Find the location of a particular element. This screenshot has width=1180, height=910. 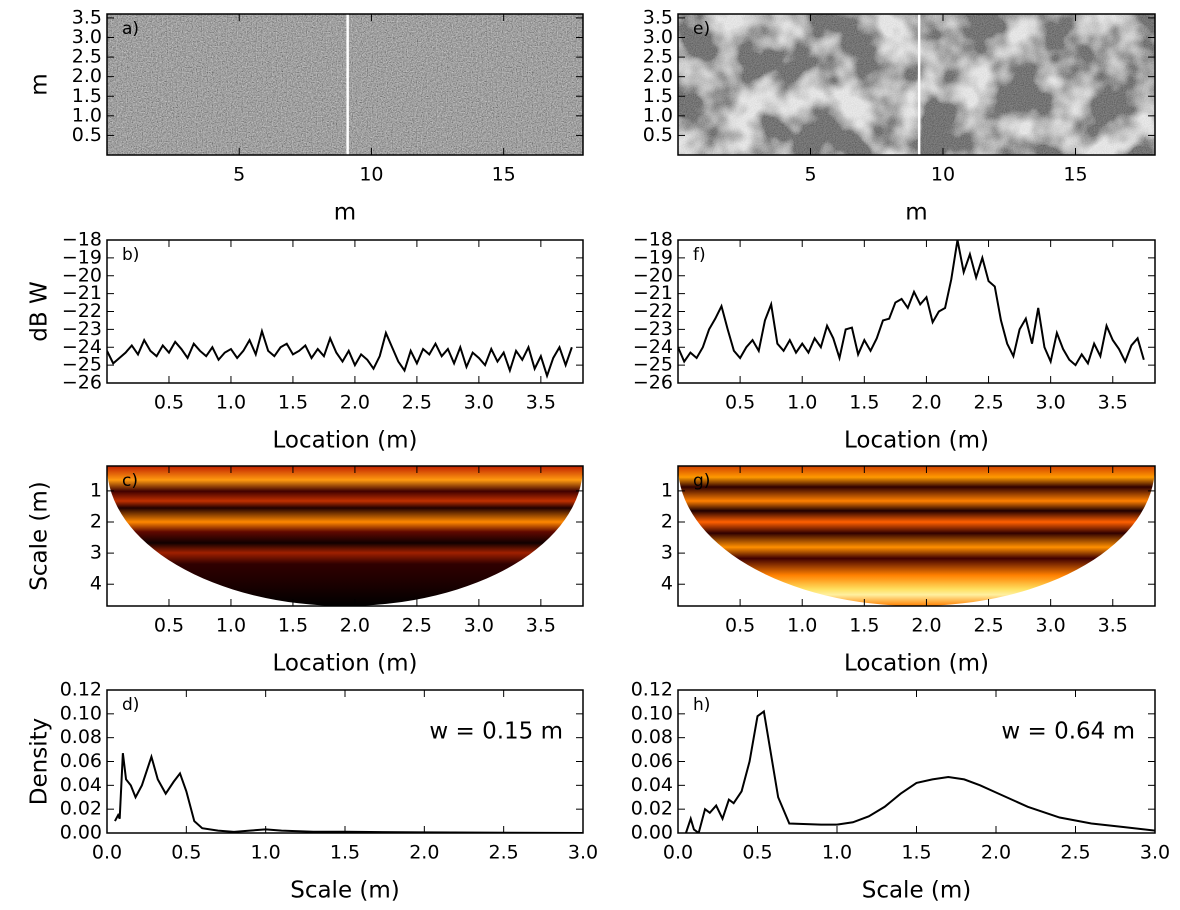

x-tick-label: 15 is located at coordinates (504, 175).